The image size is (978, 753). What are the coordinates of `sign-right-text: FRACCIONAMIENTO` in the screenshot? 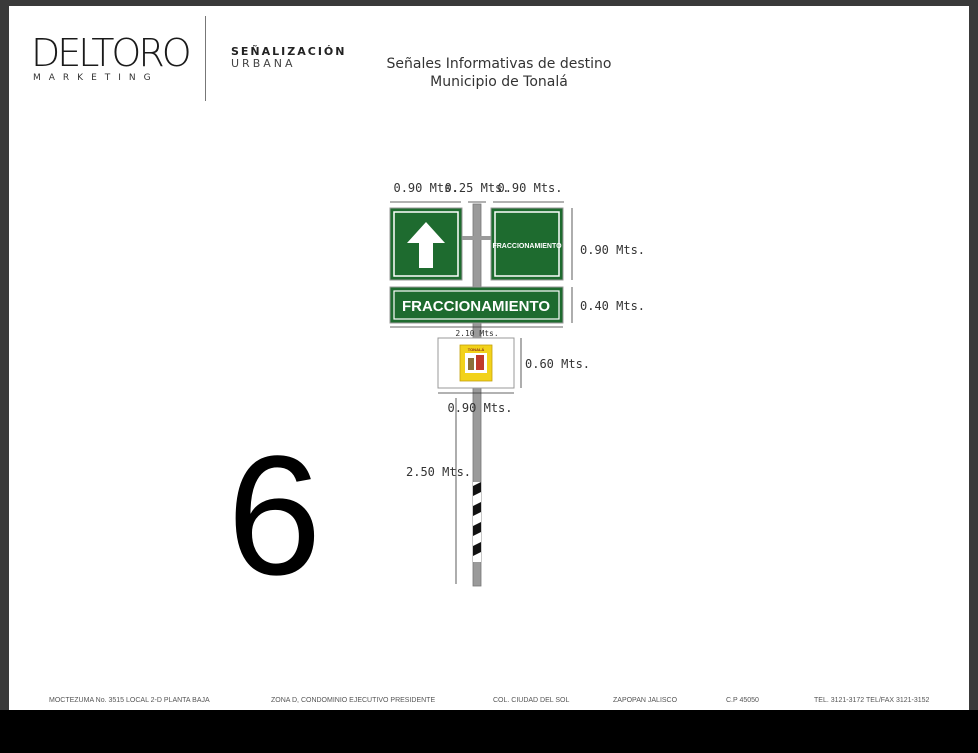 It's located at (527, 246).